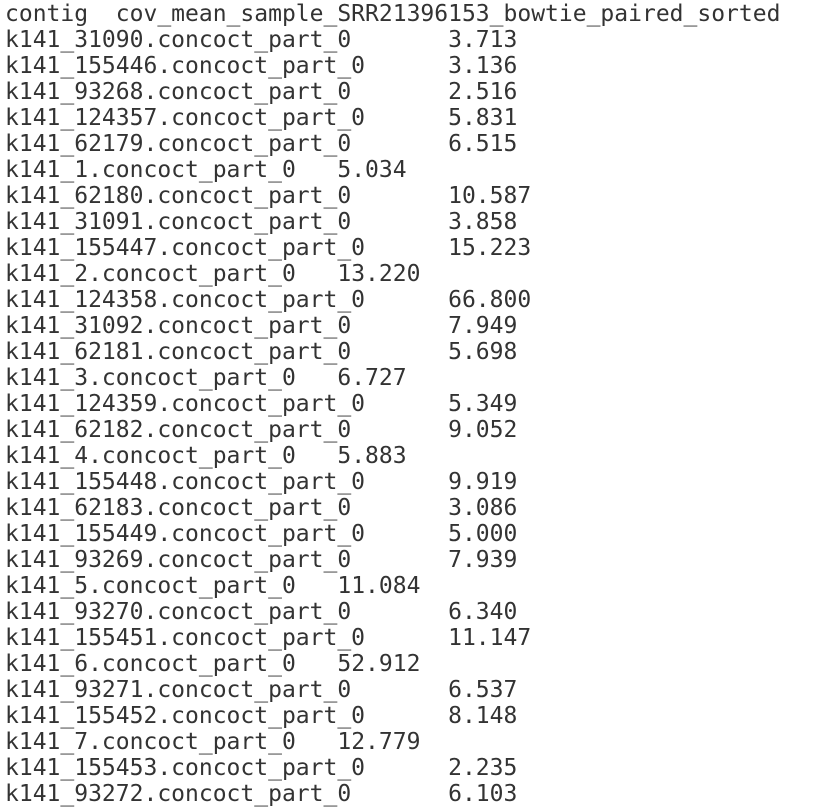 The height and width of the screenshot is (807, 827). Describe the element at coordinates (261, 612) in the screenshot. I see `table-row: k141_93270.concoct_part_0 6.340` at that location.